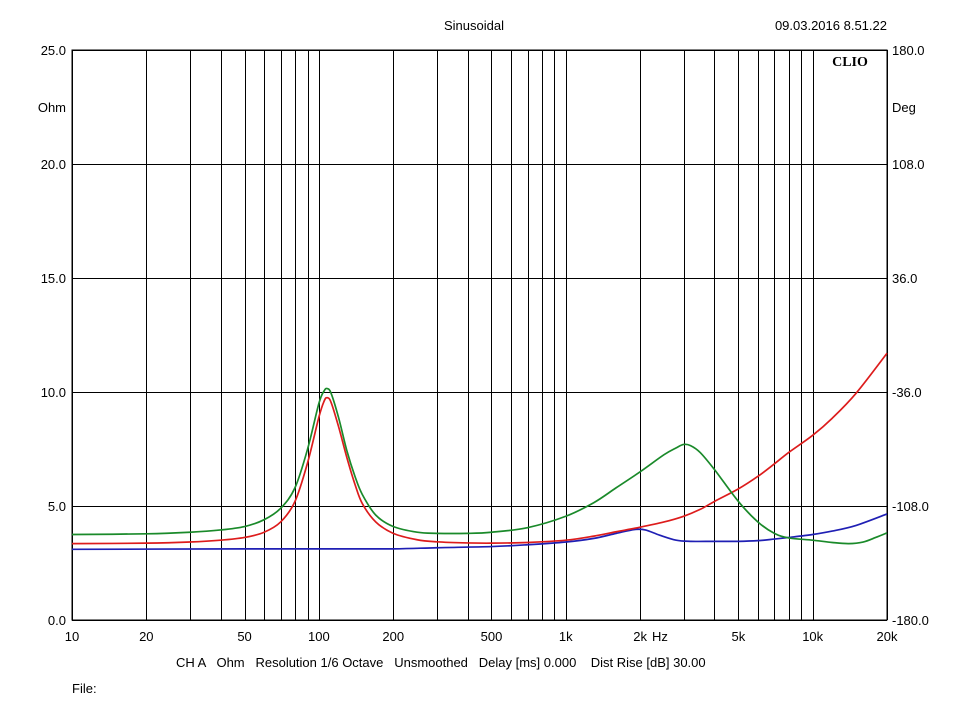 This screenshot has width=960, height=720. What do you see at coordinates (84, 688) in the screenshot?
I see `file-label: File:` at bounding box center [84, 688].